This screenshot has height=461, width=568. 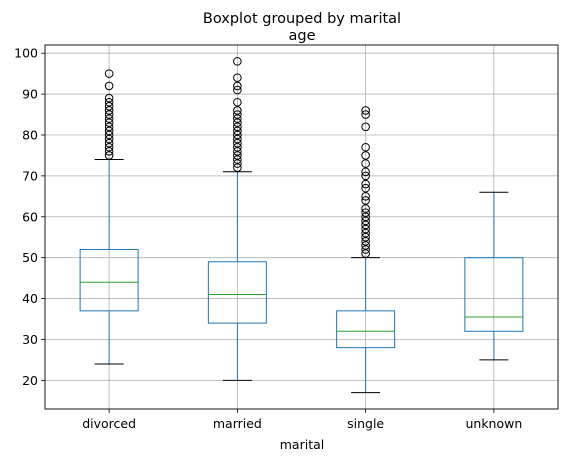 What do you see at coordinates (30, 134) in the screenshot?
I see `y-tick-label: 80` at bounding box center [30, 134].